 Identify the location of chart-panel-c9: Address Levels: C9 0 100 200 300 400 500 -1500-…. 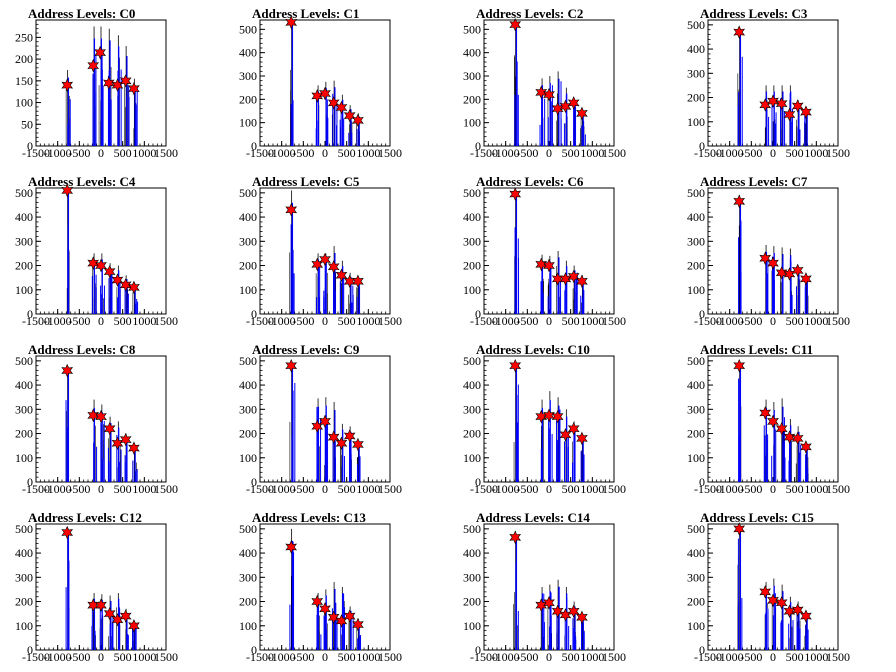
(336, 420).